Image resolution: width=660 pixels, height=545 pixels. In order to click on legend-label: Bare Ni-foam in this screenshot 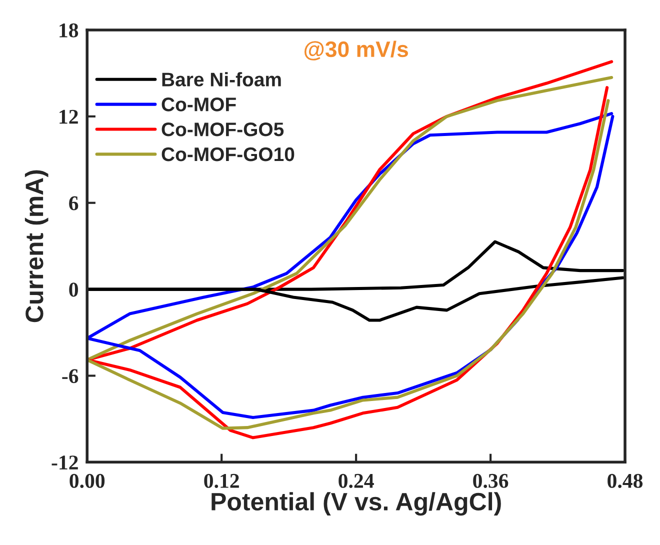, I will do `click(221, 79)`.